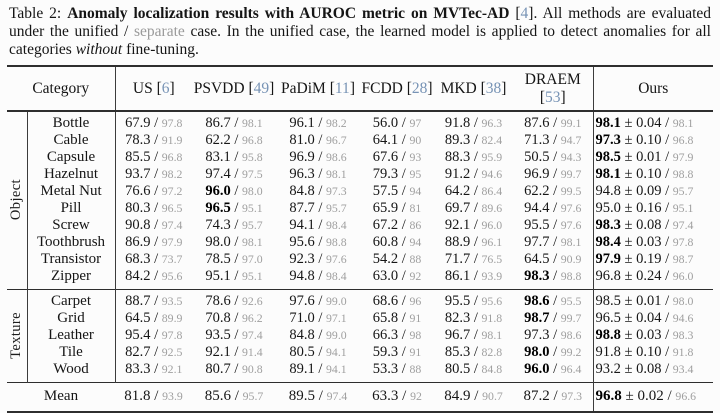 Image resolution: width=720 pixels, height=413 pixels. I want to click on separate-score: 99.7, so click(571, 174).